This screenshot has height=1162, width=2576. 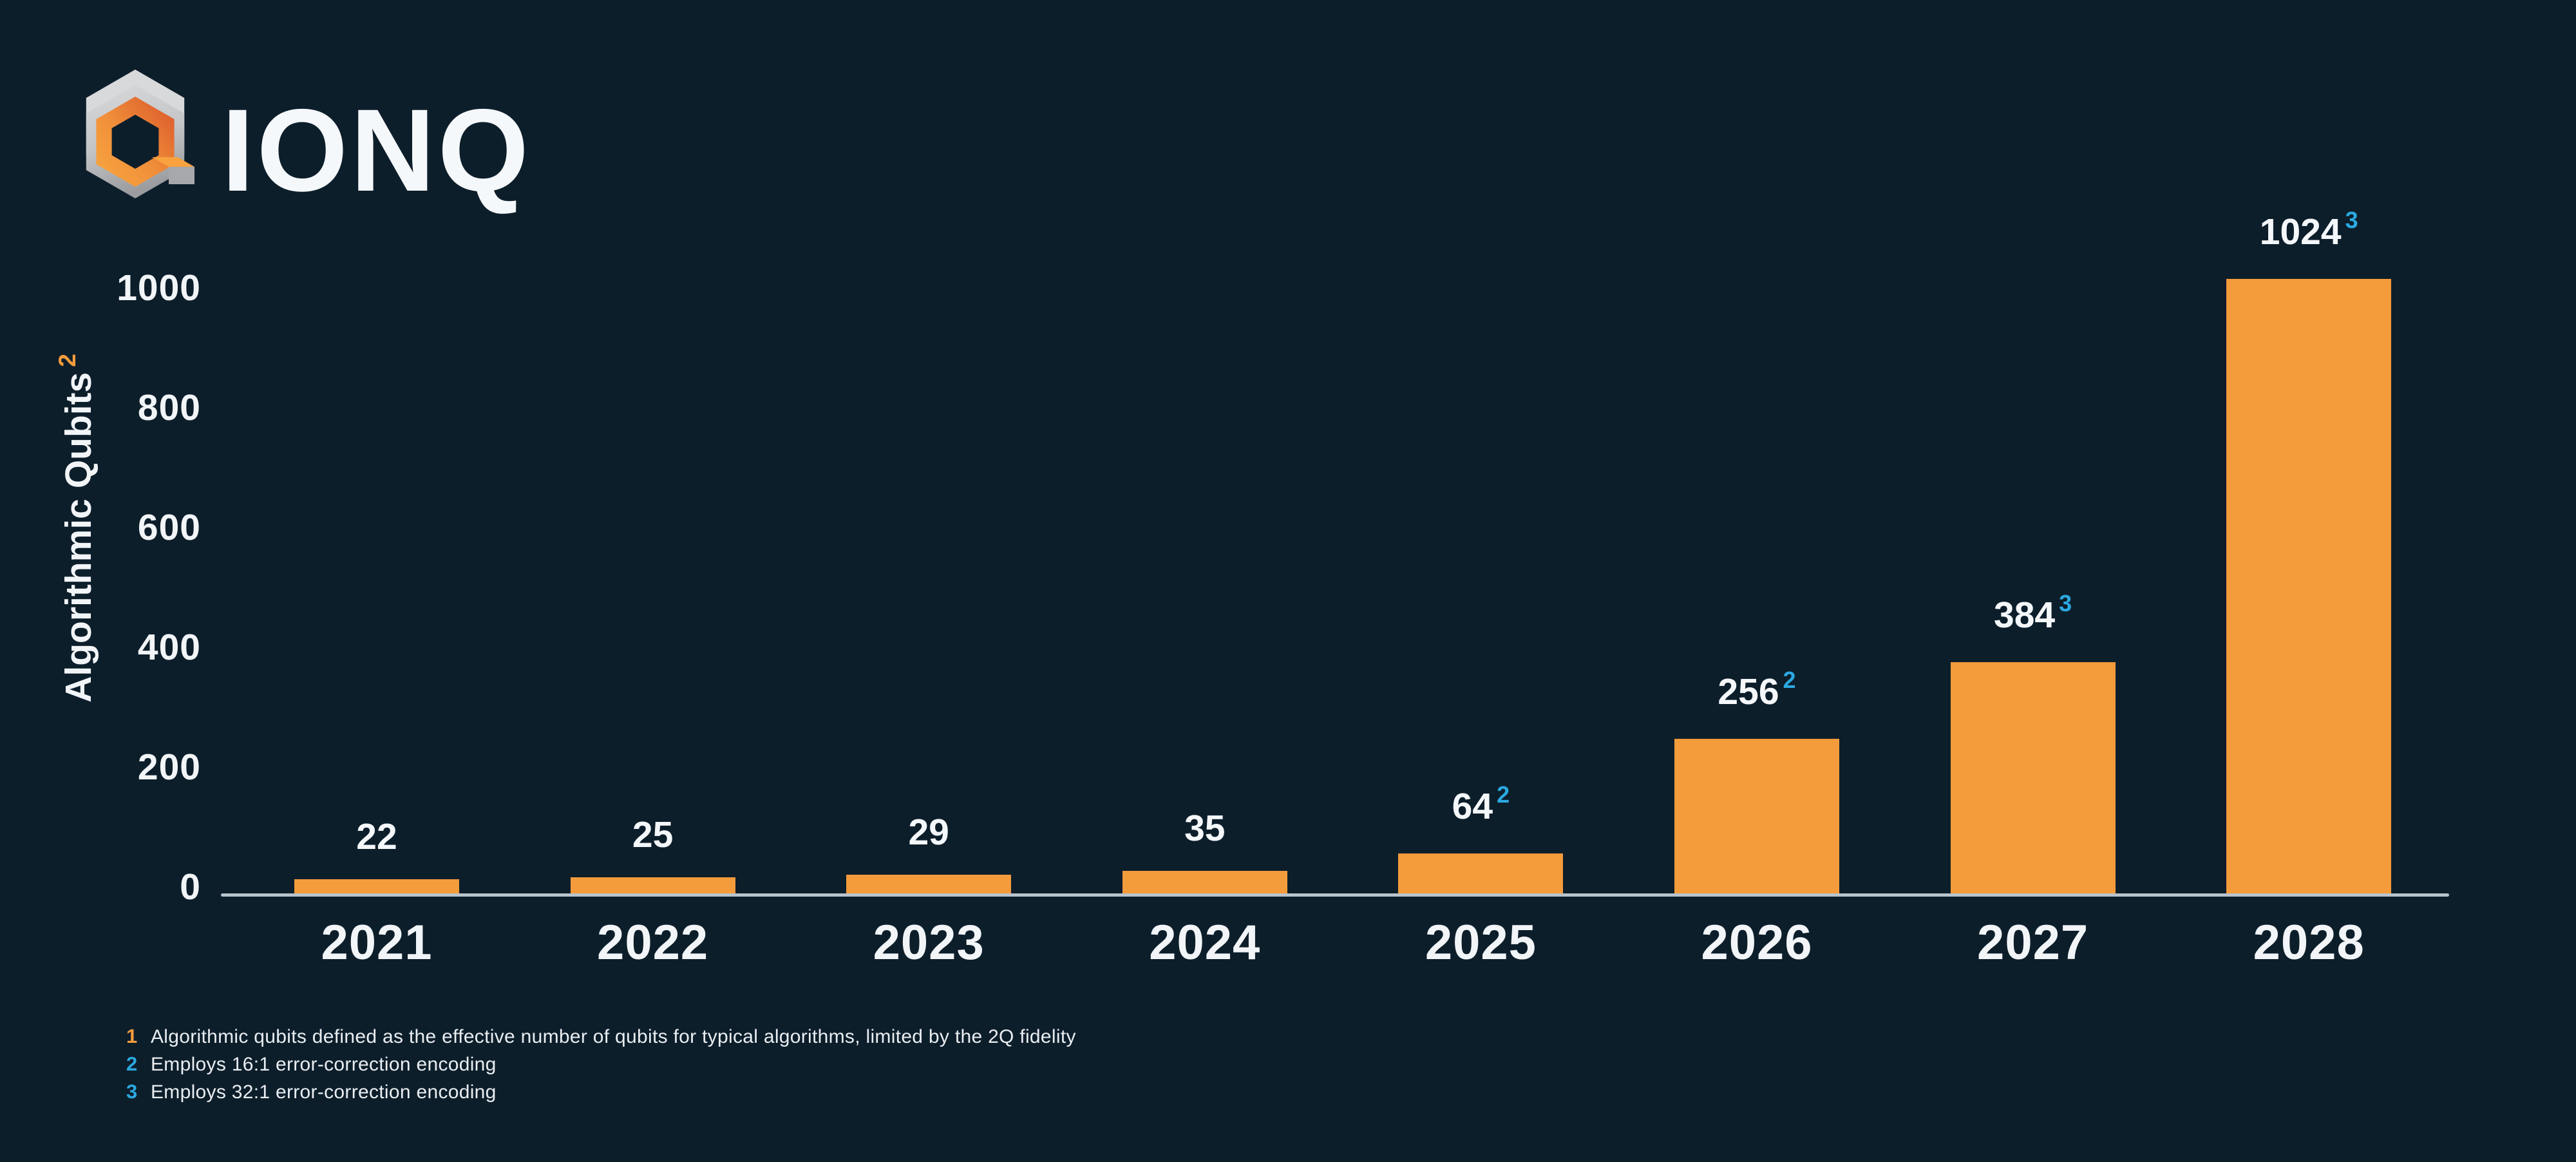 I want to click on bar-value: 25, so click(x=653, y=834).